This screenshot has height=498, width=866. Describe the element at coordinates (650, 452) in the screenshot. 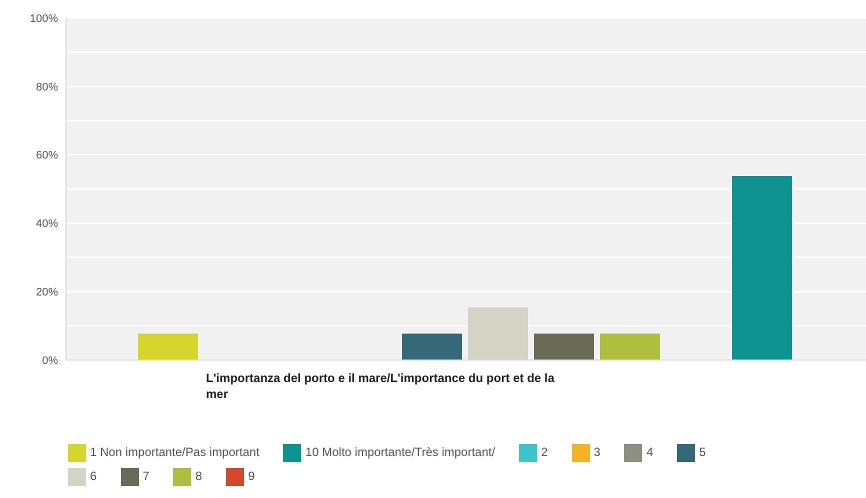

I see `legend-label: 4` at that location.